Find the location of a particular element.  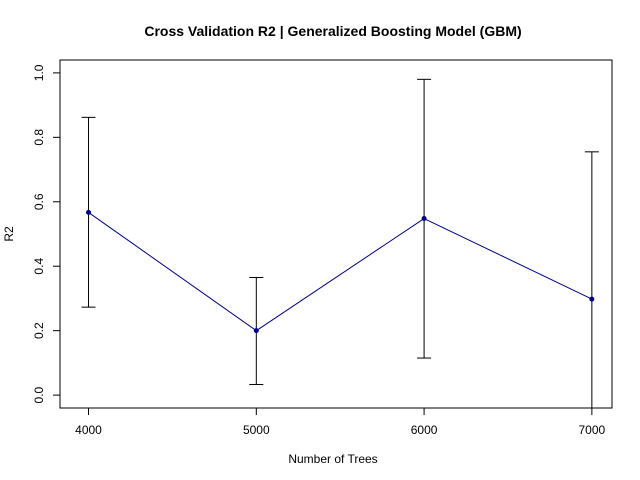

y-tick-label-2: 0.4 is located at coordinates (39, 266).